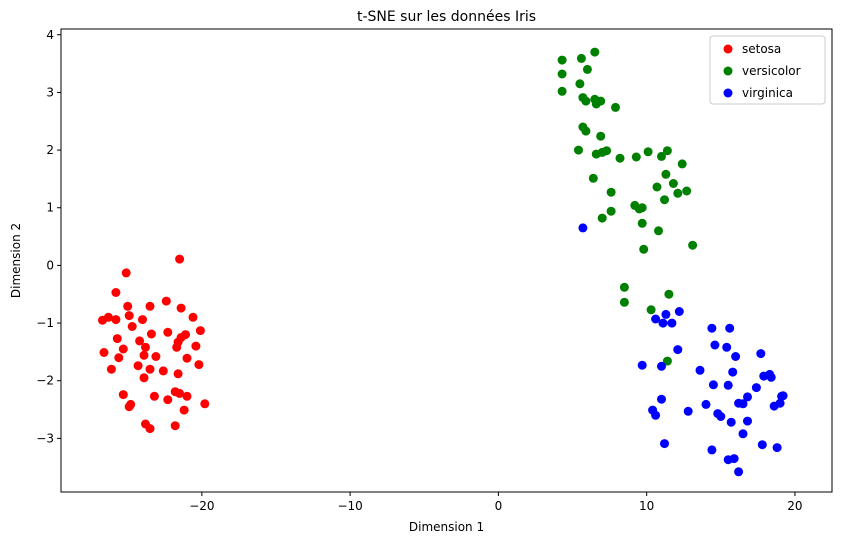 This screenshot has width=844, height=545. What do you see at coordinates (50, 208) in the screenshot?
I see `y-tick-label: 1` at bounding box center [50, 208].